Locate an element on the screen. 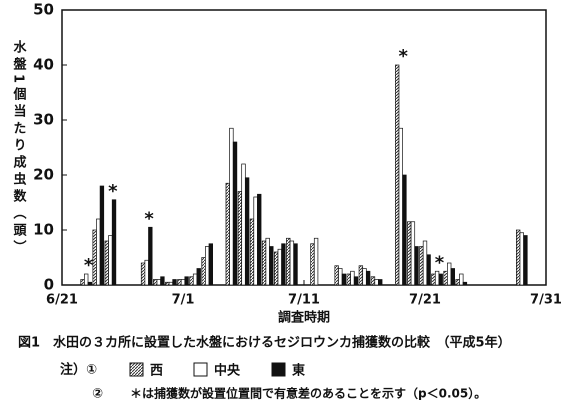 Image resolution: width=561 pixels, height=411 pixels. note2-label: ② is located at coordinates (97, 394).